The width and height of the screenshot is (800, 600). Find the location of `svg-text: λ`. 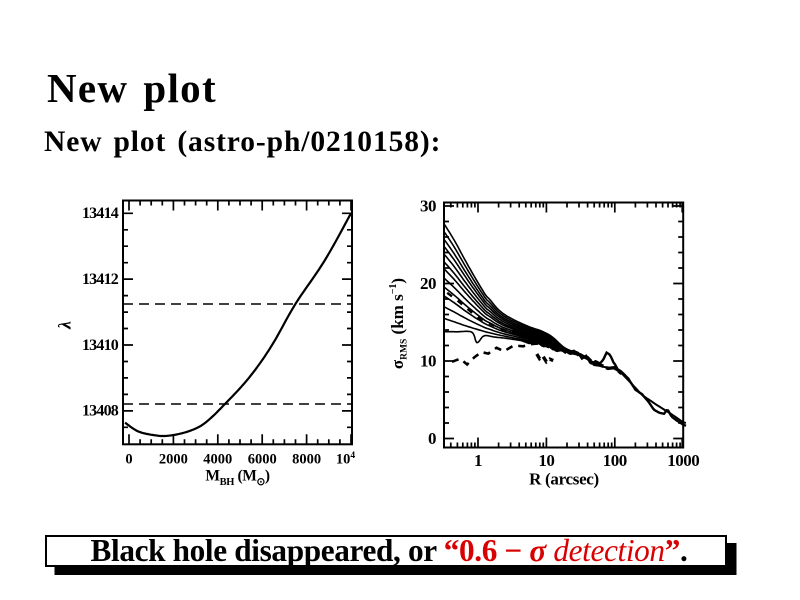

svg-text: λ is located at coordinates (65, 325).